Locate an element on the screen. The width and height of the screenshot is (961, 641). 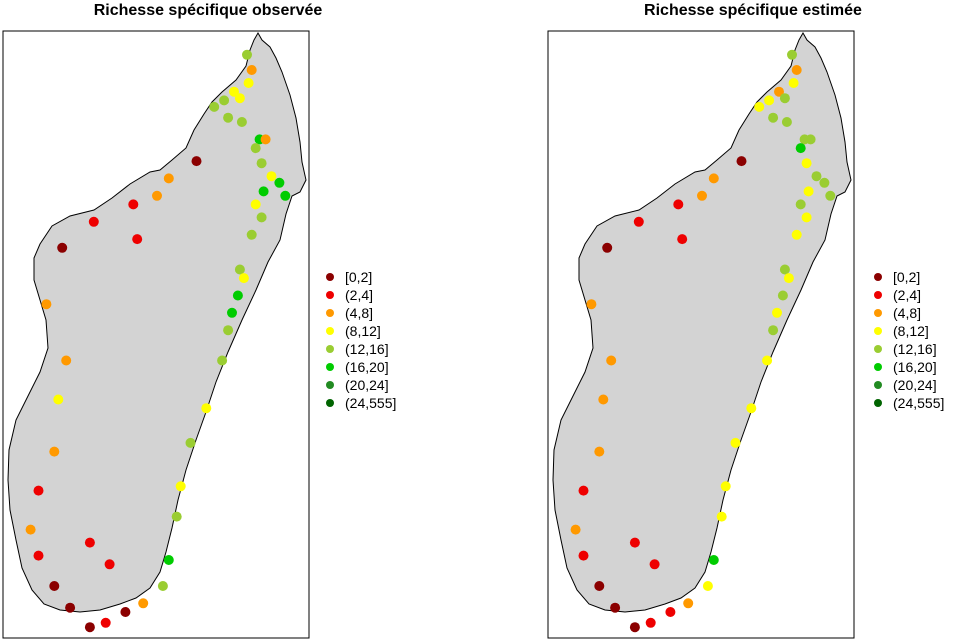
panel-title: Richesse spécifique observée is located at coordinates (208, 10).